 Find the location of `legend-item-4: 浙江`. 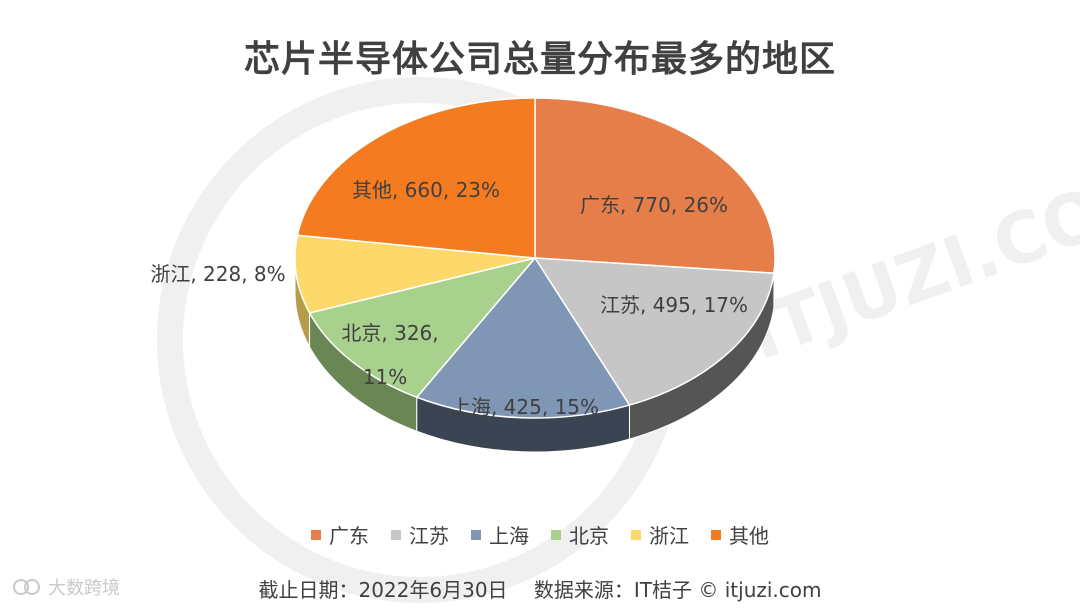

legend-item-4: 浙江 is located at coordinates (660, 534).